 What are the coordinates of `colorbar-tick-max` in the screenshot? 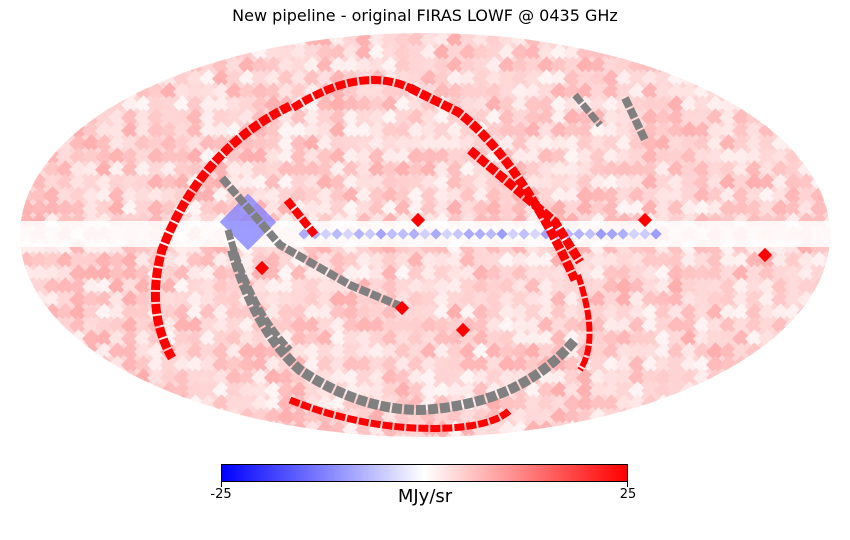 It's located at (627, 484).